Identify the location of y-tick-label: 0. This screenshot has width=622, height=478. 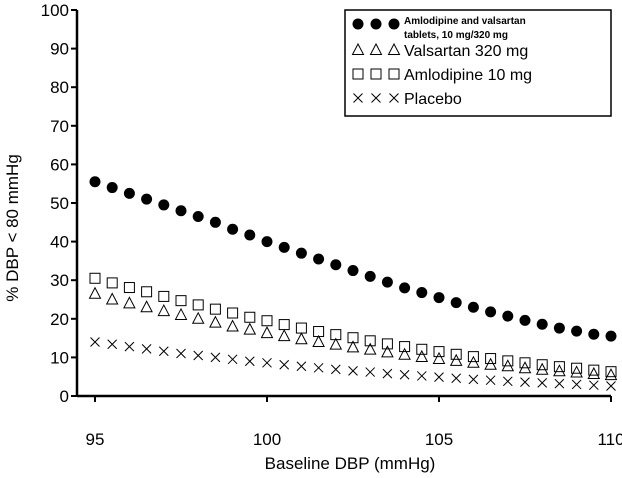
(64, 396).